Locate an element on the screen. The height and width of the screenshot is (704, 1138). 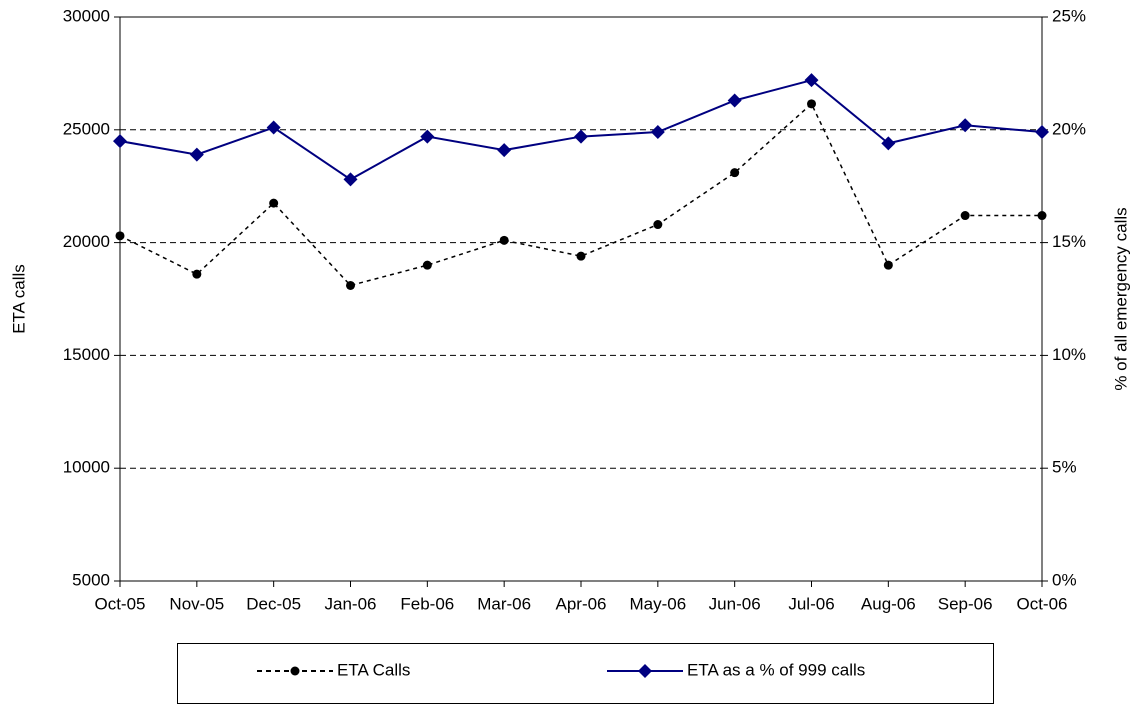
y-tick-label: 25000 is located at coordinates (86, 128).